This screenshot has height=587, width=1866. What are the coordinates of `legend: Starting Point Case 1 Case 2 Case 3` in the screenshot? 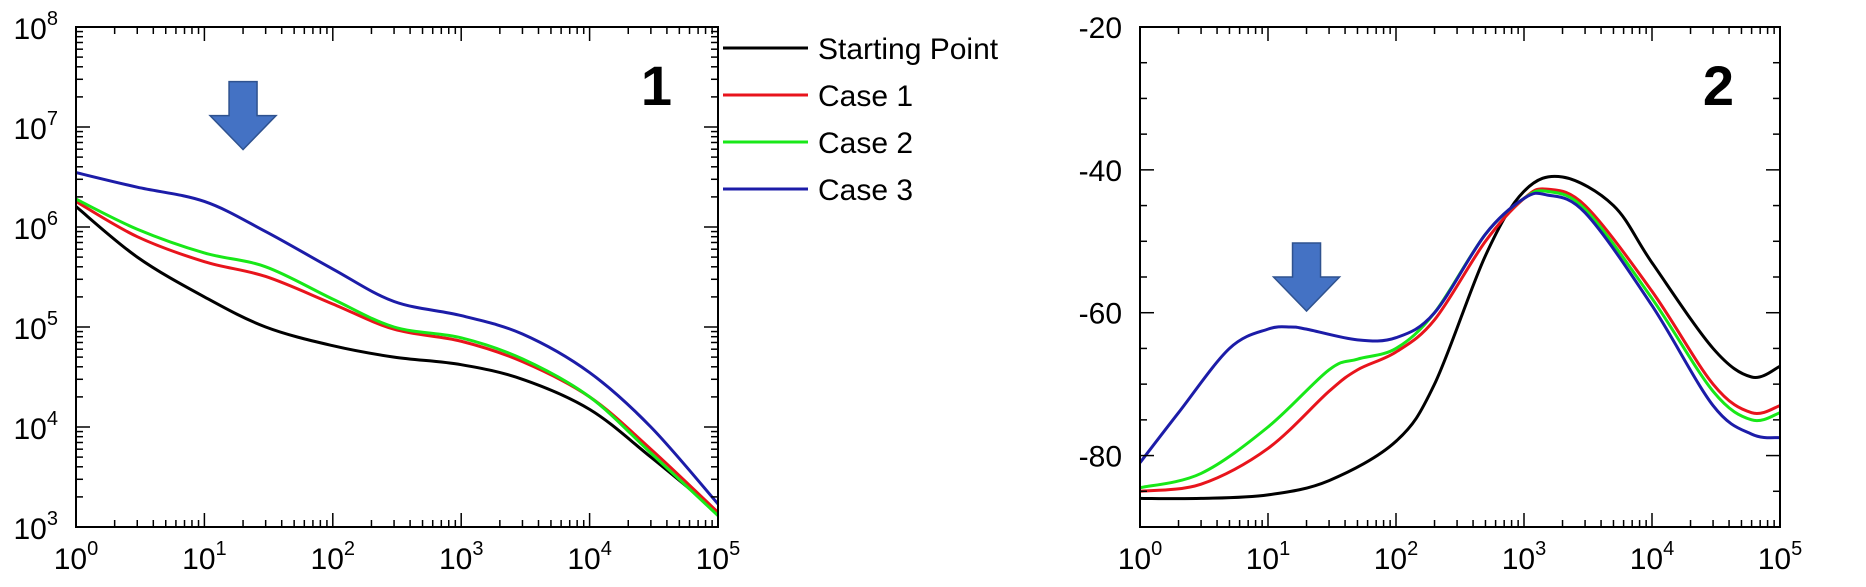 It's located at (861, 120).